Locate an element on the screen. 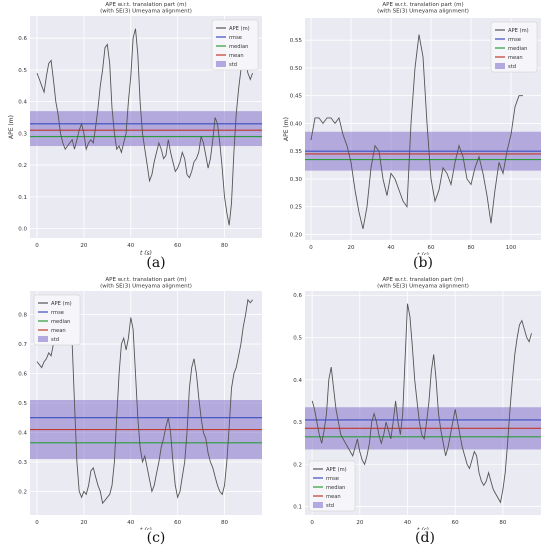  y-tick-label: 0.25 is located at coordinates (296, 208).